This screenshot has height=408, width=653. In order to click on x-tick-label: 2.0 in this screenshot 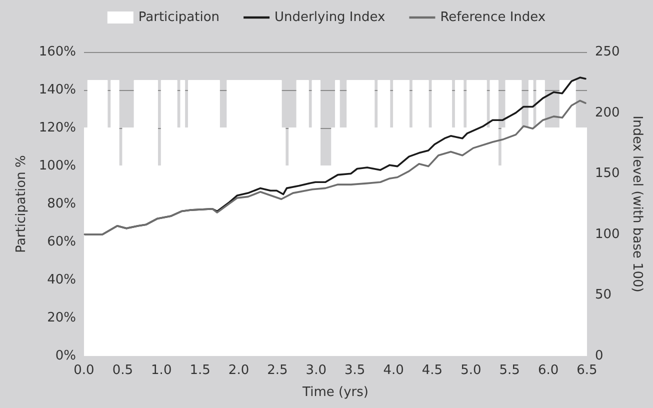, I will do `click(239, 370)`.